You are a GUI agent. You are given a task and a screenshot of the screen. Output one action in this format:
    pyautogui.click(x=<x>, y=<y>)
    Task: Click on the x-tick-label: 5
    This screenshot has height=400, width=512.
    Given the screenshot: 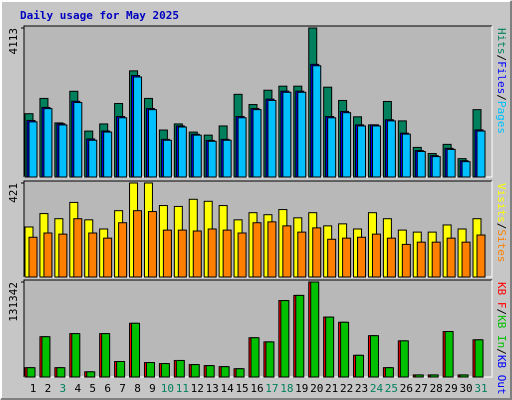 What is the action you would take?
    pyautogui.click(x=92, y=388)
    